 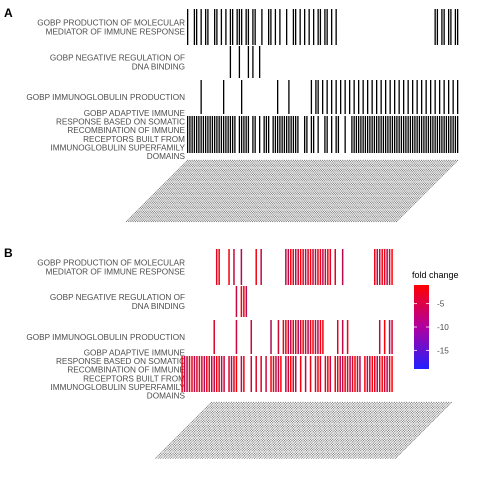 What do you see at coordinates (8, 13) in the screenshot?
I see `panel-a-tag: A` at bounding box center [8, 13].